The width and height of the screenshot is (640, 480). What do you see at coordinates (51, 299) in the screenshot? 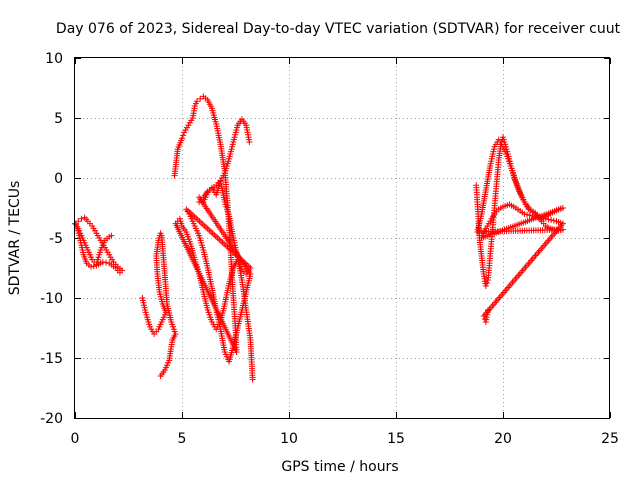
I see `y-tick-label: -10` at bounding box center [51, 299].